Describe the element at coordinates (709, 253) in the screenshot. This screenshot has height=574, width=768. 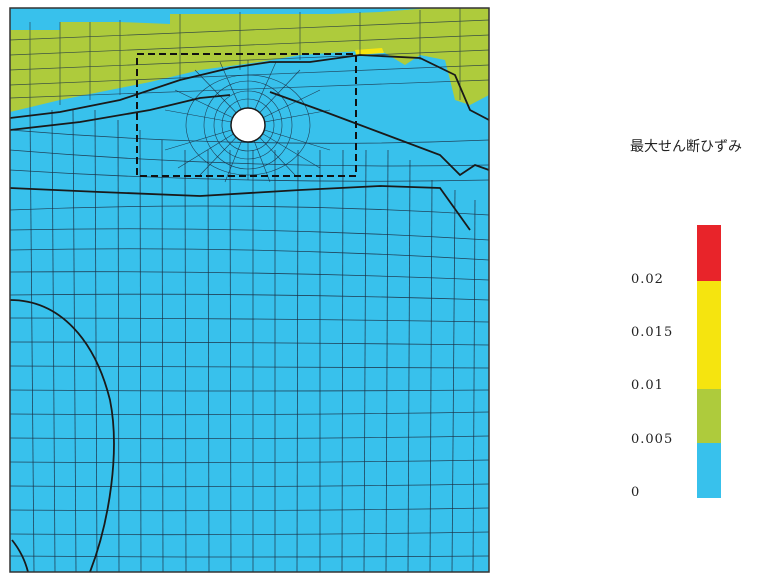
I see `colorbar-red-segment` at that location.